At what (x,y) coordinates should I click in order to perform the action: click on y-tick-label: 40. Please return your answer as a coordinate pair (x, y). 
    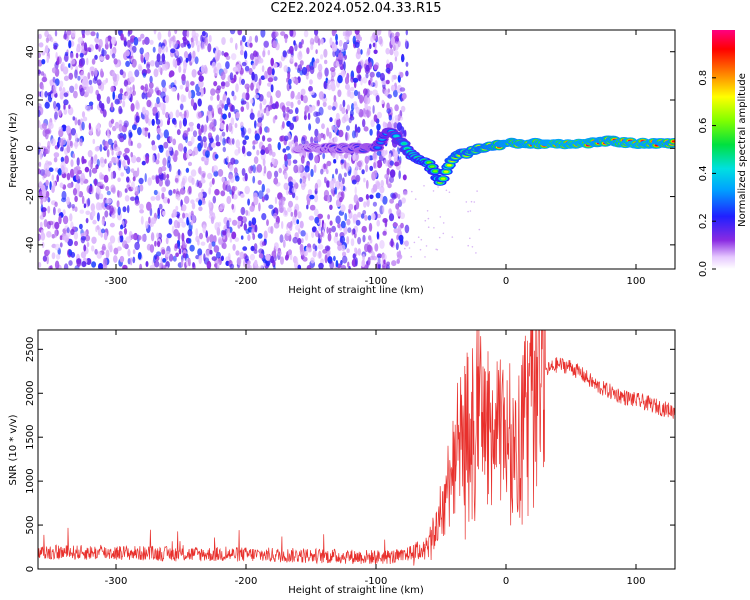
    Looking at the image, I should click on (30, 51).